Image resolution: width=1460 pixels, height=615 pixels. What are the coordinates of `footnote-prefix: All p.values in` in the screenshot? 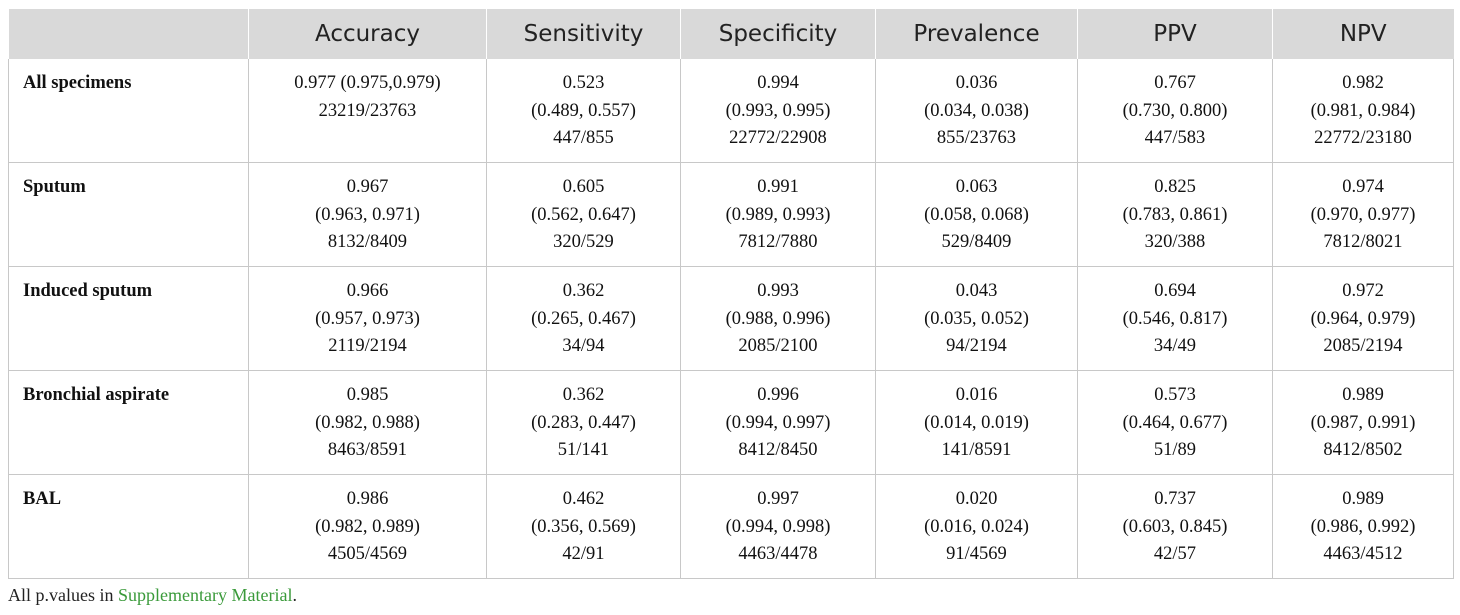 It's located at (63, 595).